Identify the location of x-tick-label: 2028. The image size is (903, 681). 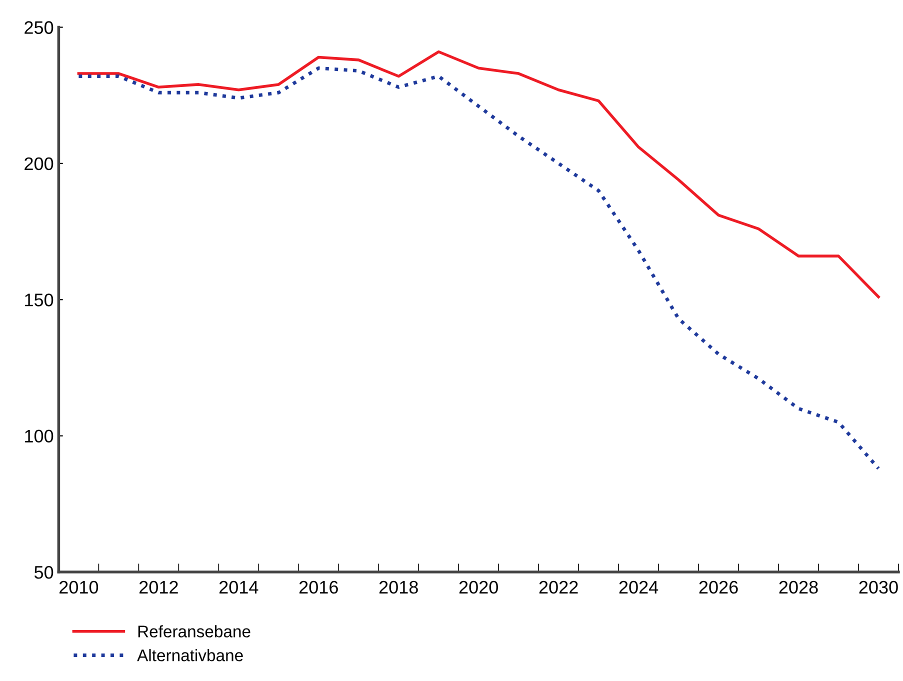
(798, 587).